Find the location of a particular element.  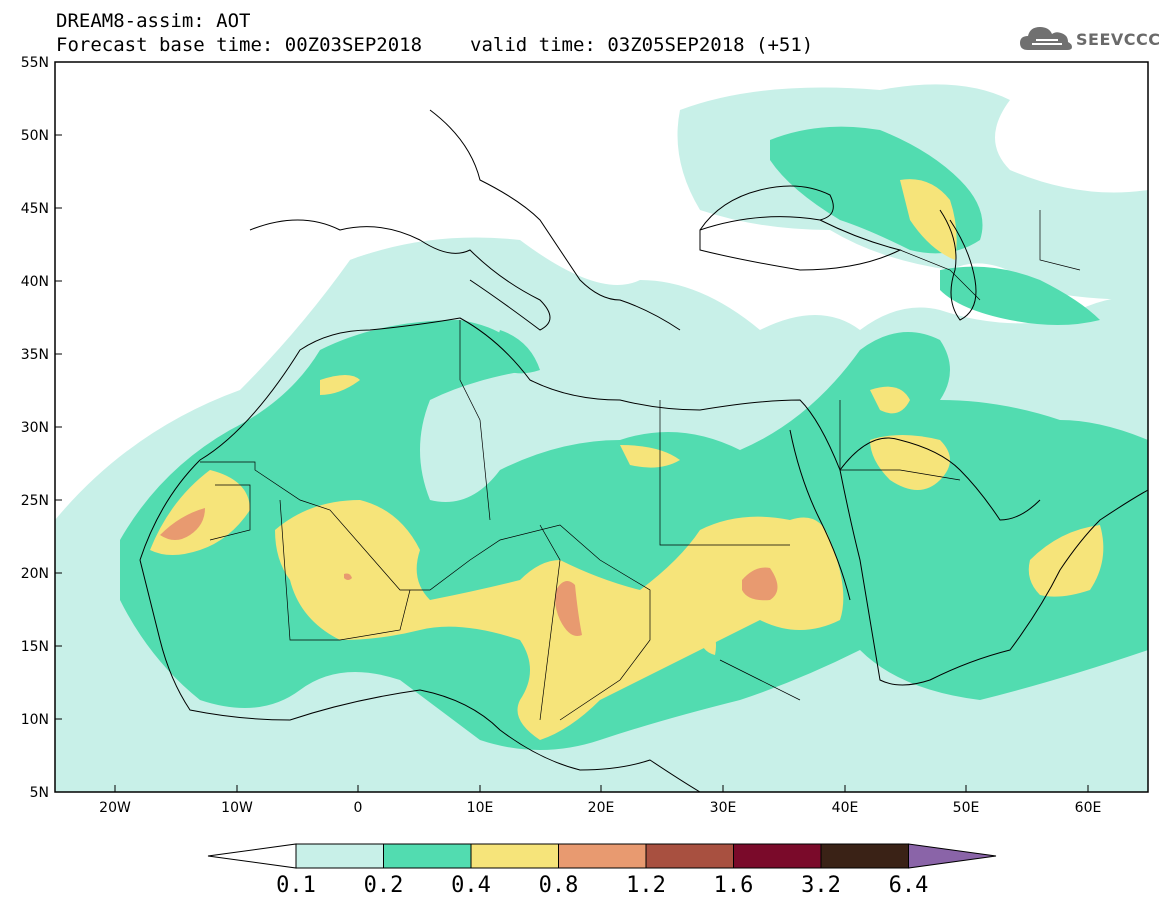

colorbar-label: 0.8 is located at coordinates (559, 885).